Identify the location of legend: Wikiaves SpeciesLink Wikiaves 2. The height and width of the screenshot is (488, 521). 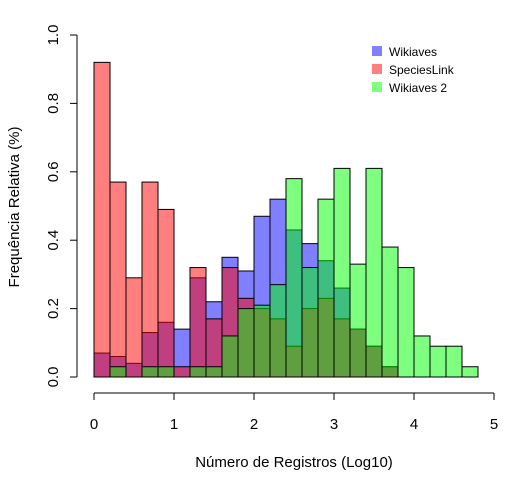
(413, 70).